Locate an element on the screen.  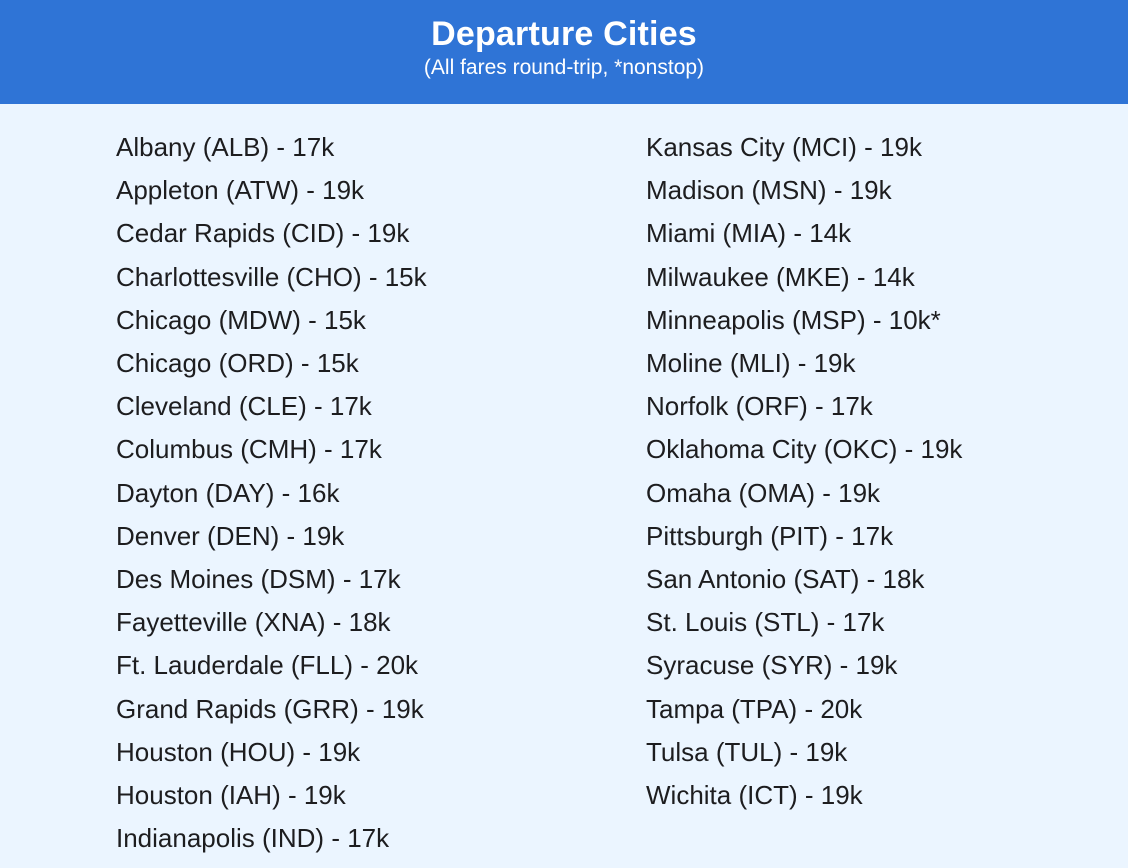
city-list-item: Pittsburgh (PIT) - 17k is located at coordinates (770, 535).